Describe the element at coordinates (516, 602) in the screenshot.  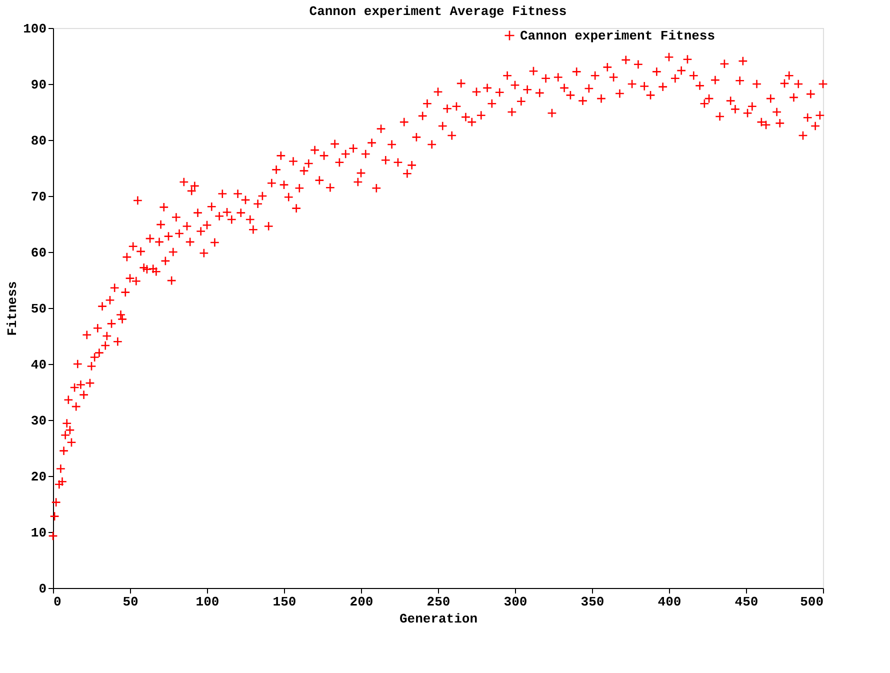
I see `x-tick-label: 300` at that location.